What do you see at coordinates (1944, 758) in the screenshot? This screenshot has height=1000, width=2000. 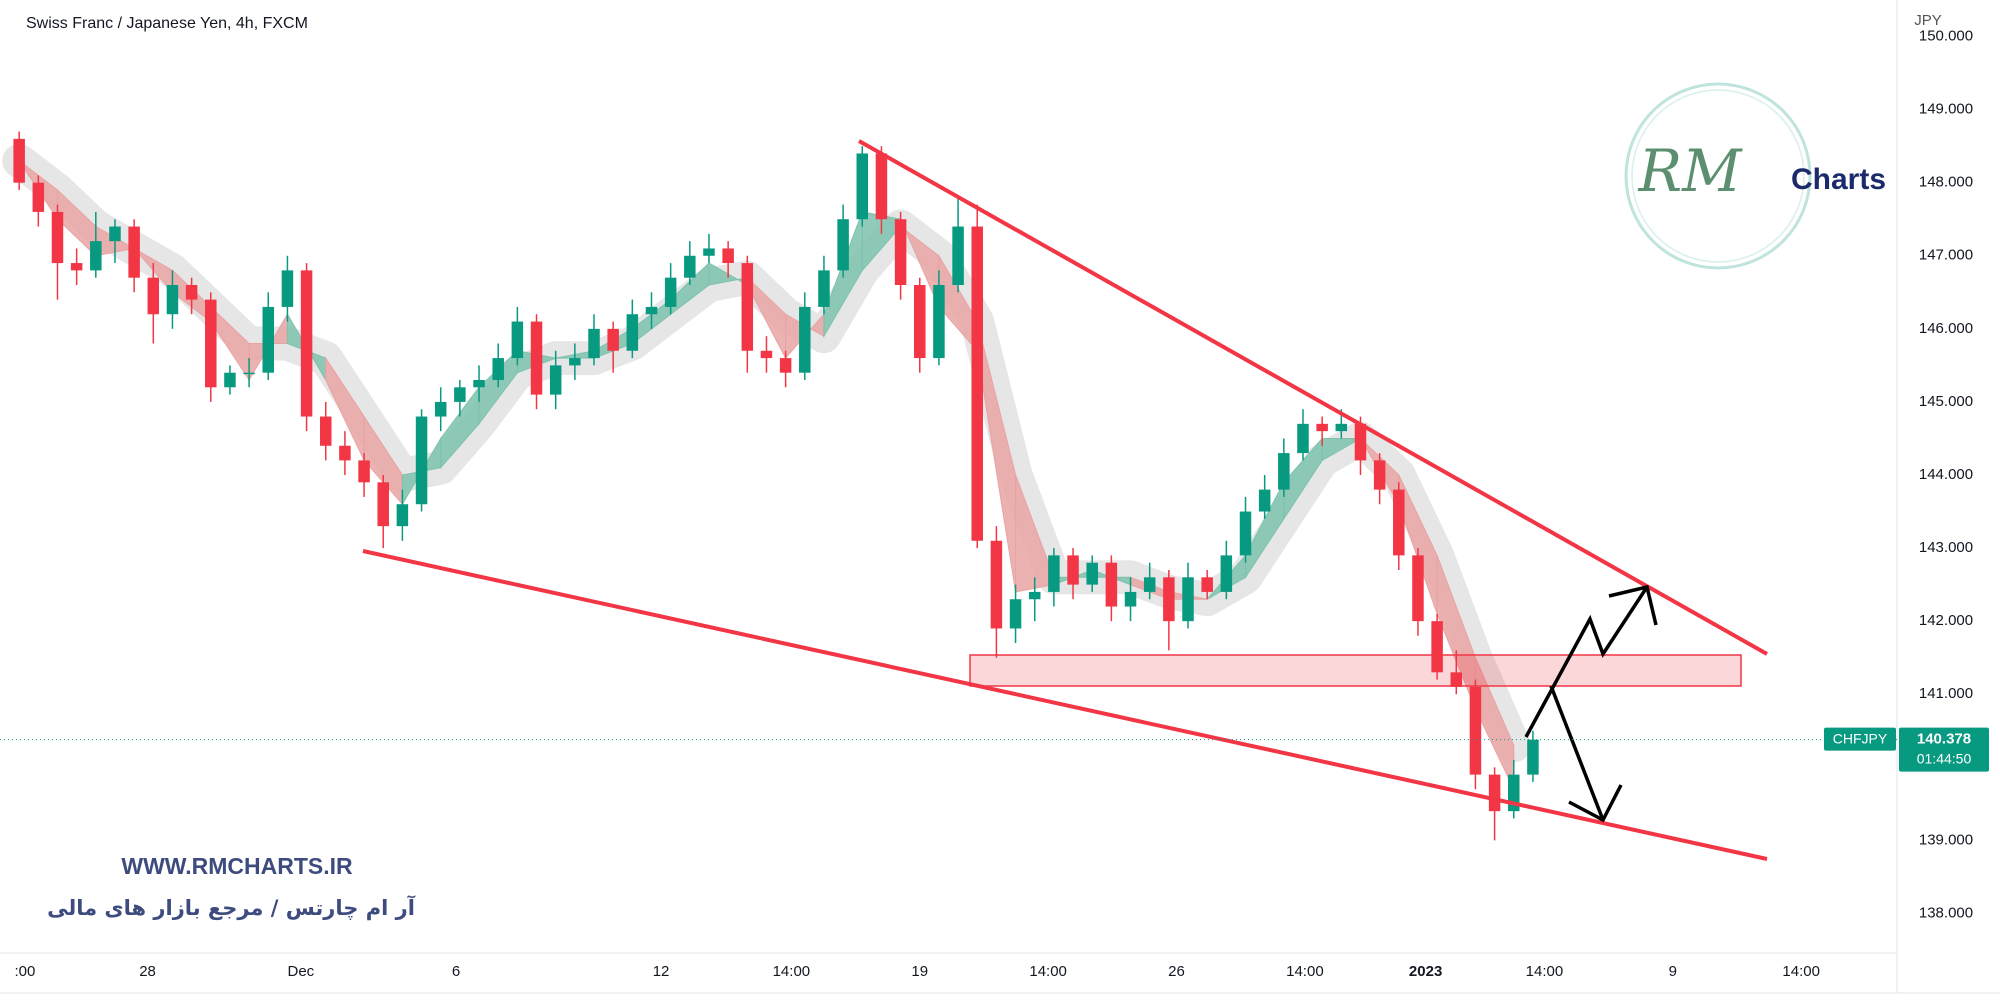 I see `countdown-label: 01:44:50` at bounding box center [1944, 758].